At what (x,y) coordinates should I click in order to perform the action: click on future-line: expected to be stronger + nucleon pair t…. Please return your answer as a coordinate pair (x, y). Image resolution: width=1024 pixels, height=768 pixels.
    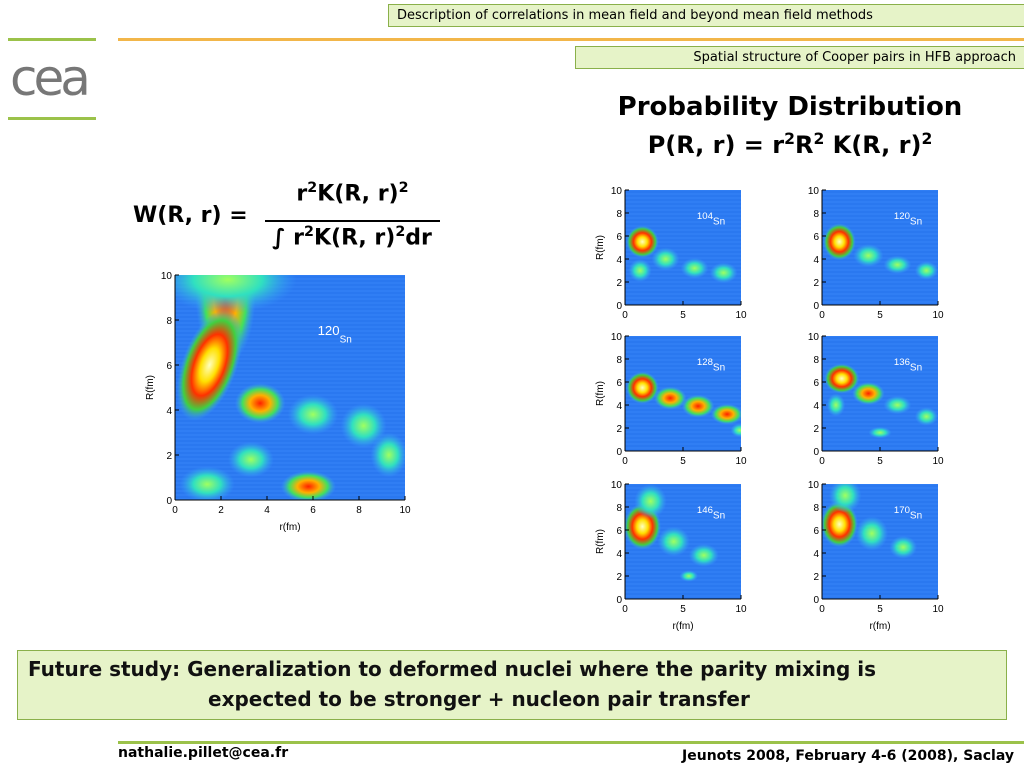
    Looking at the image, I should click on (479, 699).